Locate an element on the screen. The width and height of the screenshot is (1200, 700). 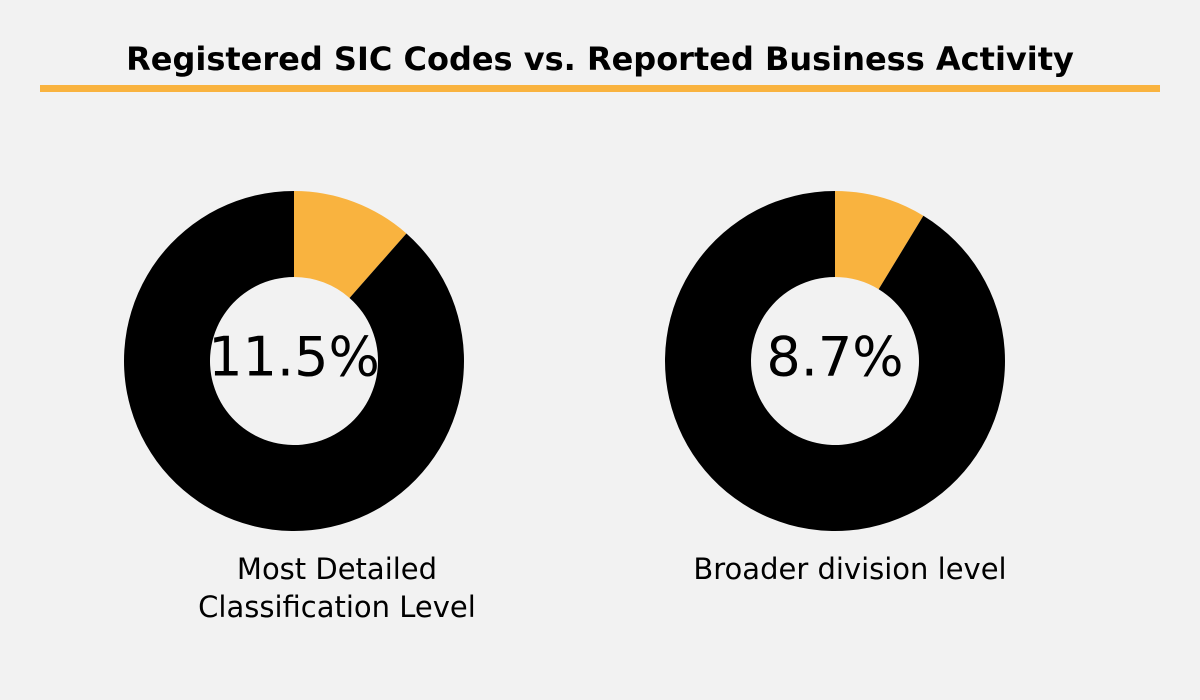
title-underline is located at coordinates (600, 88).